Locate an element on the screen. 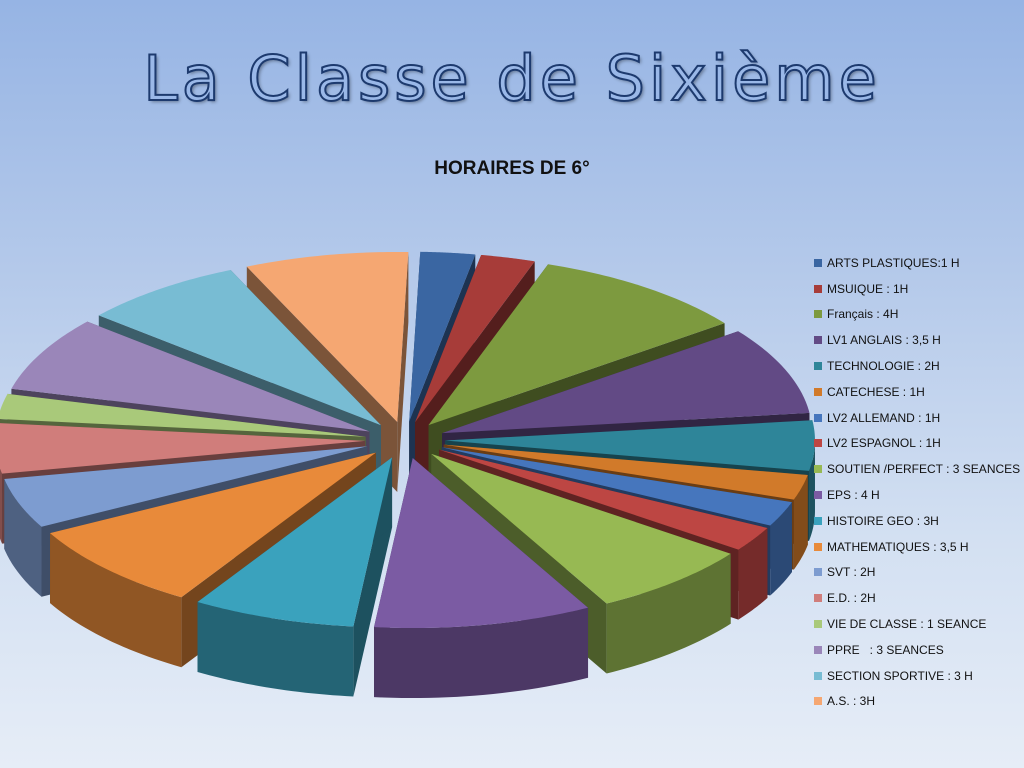 This screenshot has width=1024, height=768. legend-label: Français : 4H is located at coordinates (863, 314).